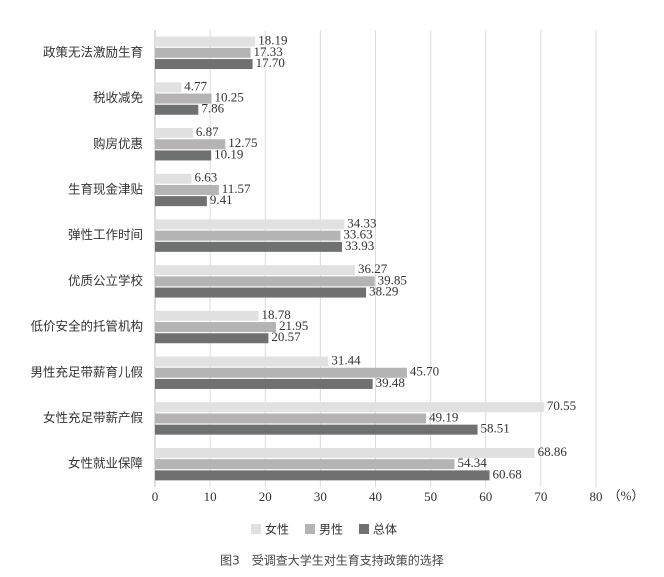 The image size is (664, 577). What do you see at coordinates (361, 222) in the screenshot?
I see `value-label: 34.33` at bounding box center [361, 222].